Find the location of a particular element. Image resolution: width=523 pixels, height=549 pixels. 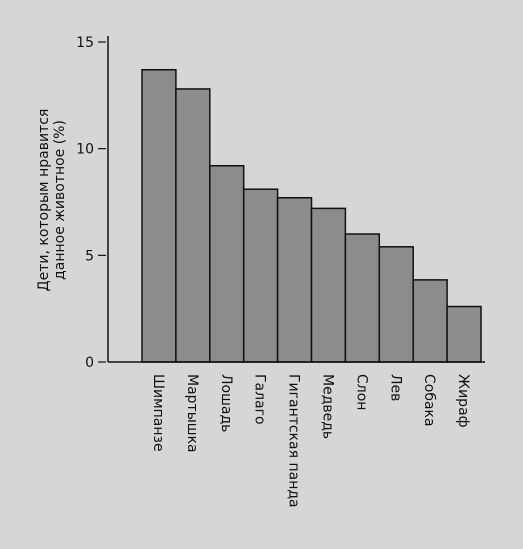

x-tick-label-group: Жираф is located at coordinates (463, 401).